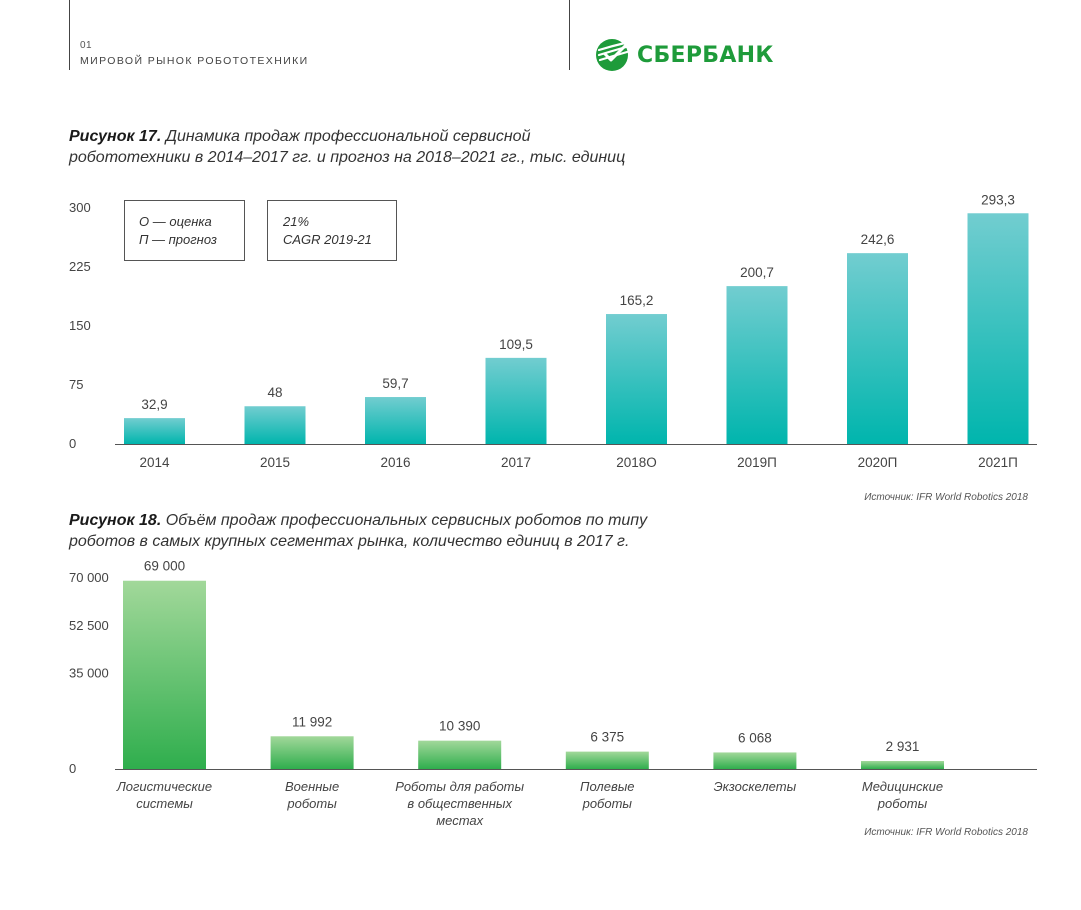 The image size is (1081, 910). Describe the element at coordinates (76, 384) in the screenshot. I see `fig17-y-tick: 75` at that location.